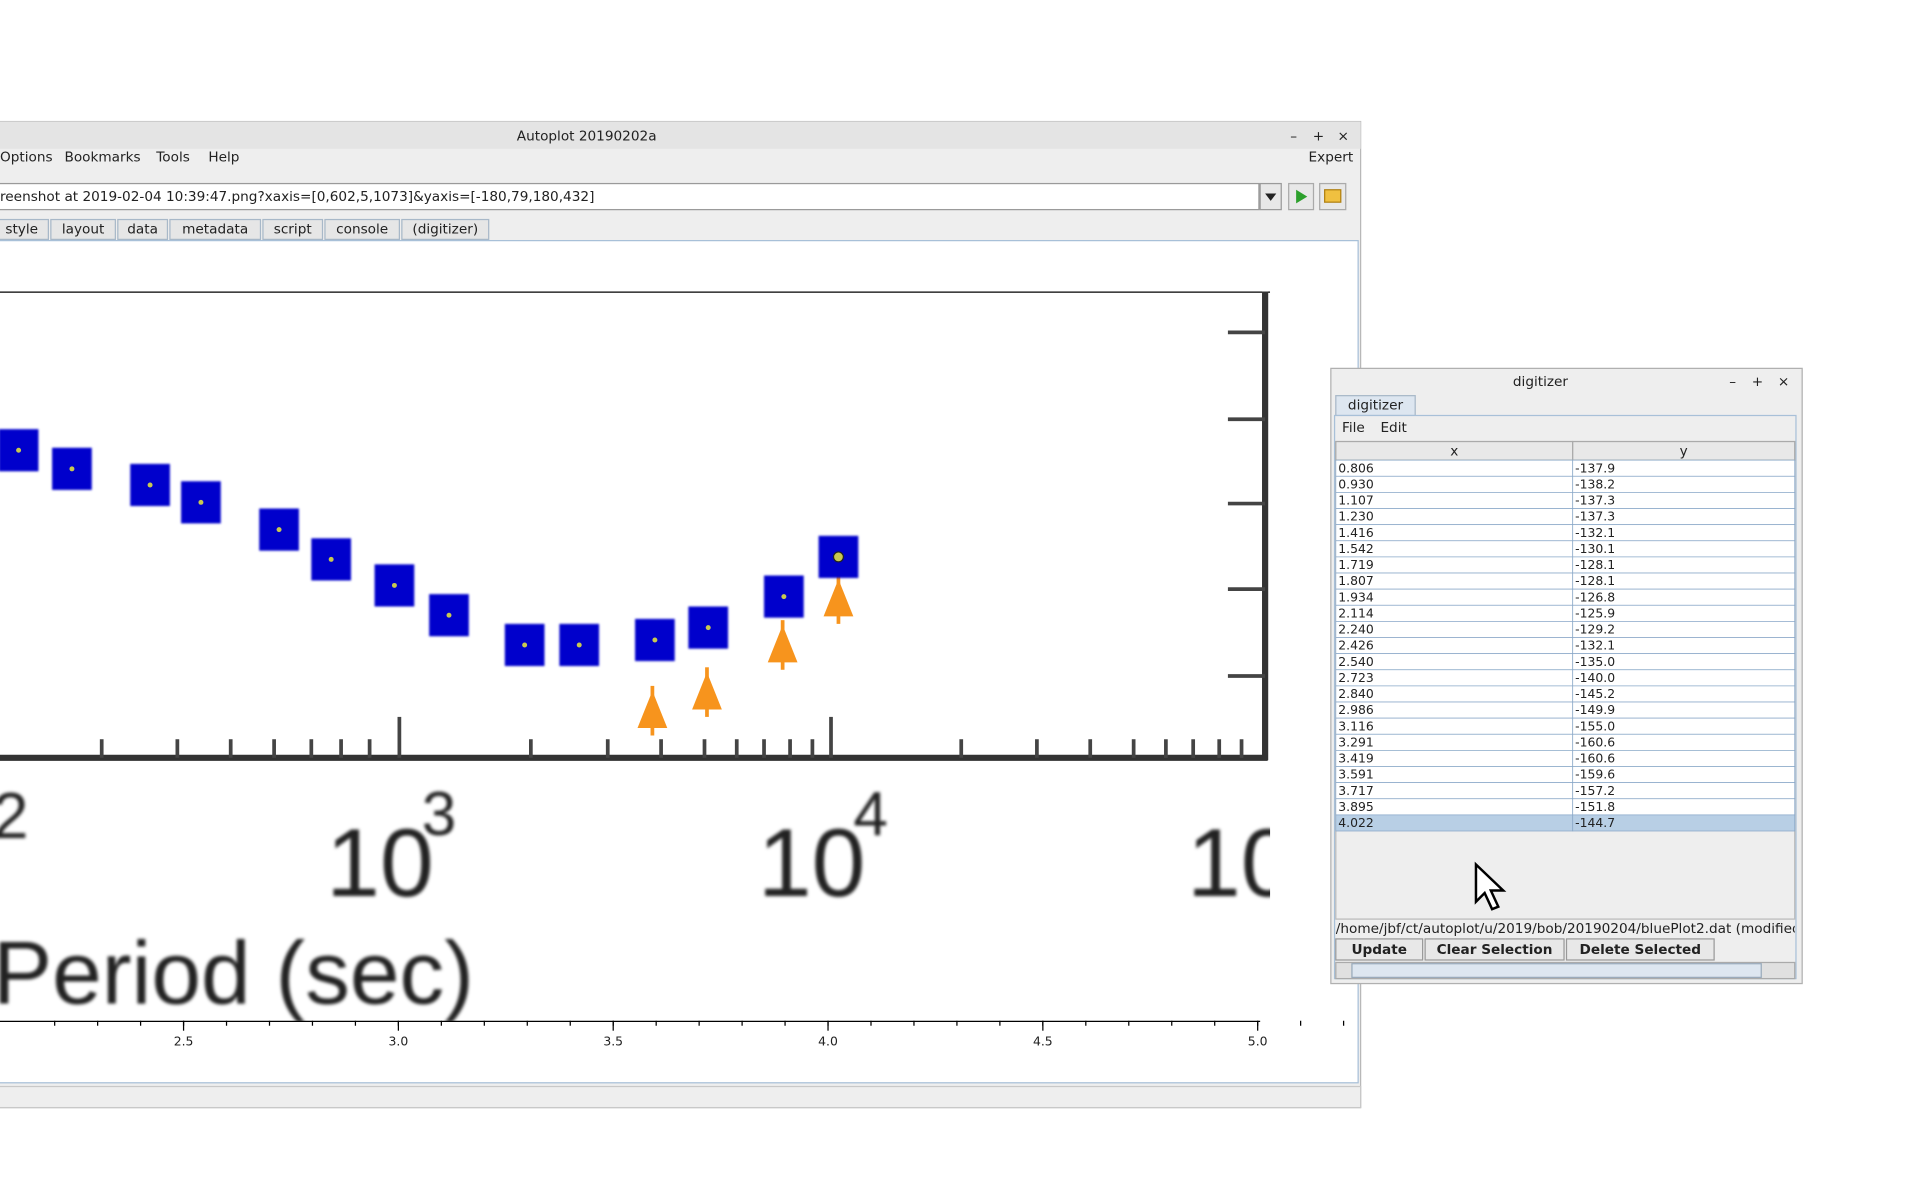 This screenshot has height=1200, width=1920. Describe the element at coordinates (630, 196) in the screenshot. I see `address-field` at that location.